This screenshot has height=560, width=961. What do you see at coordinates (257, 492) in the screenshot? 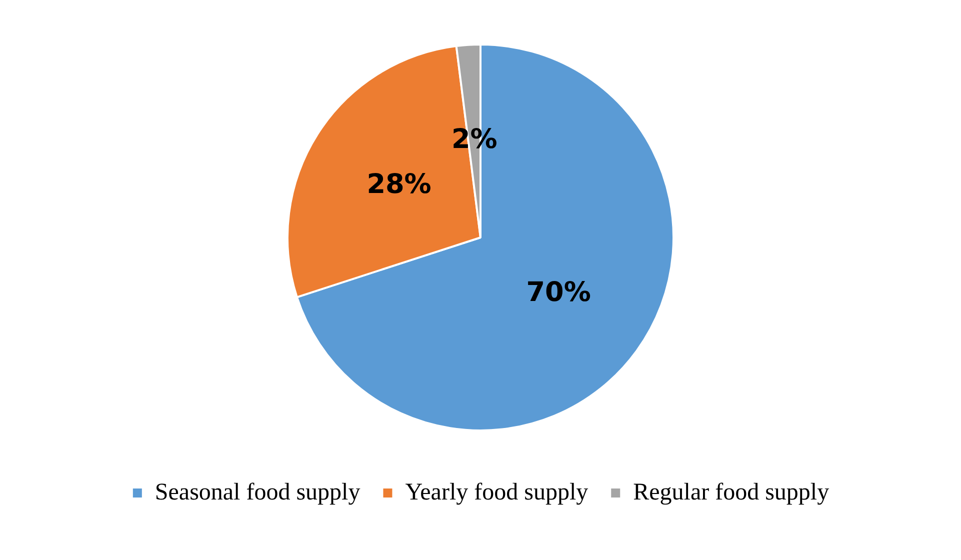
I see `legend-label: Seasonal food supply` at bounding box center [257, 492].